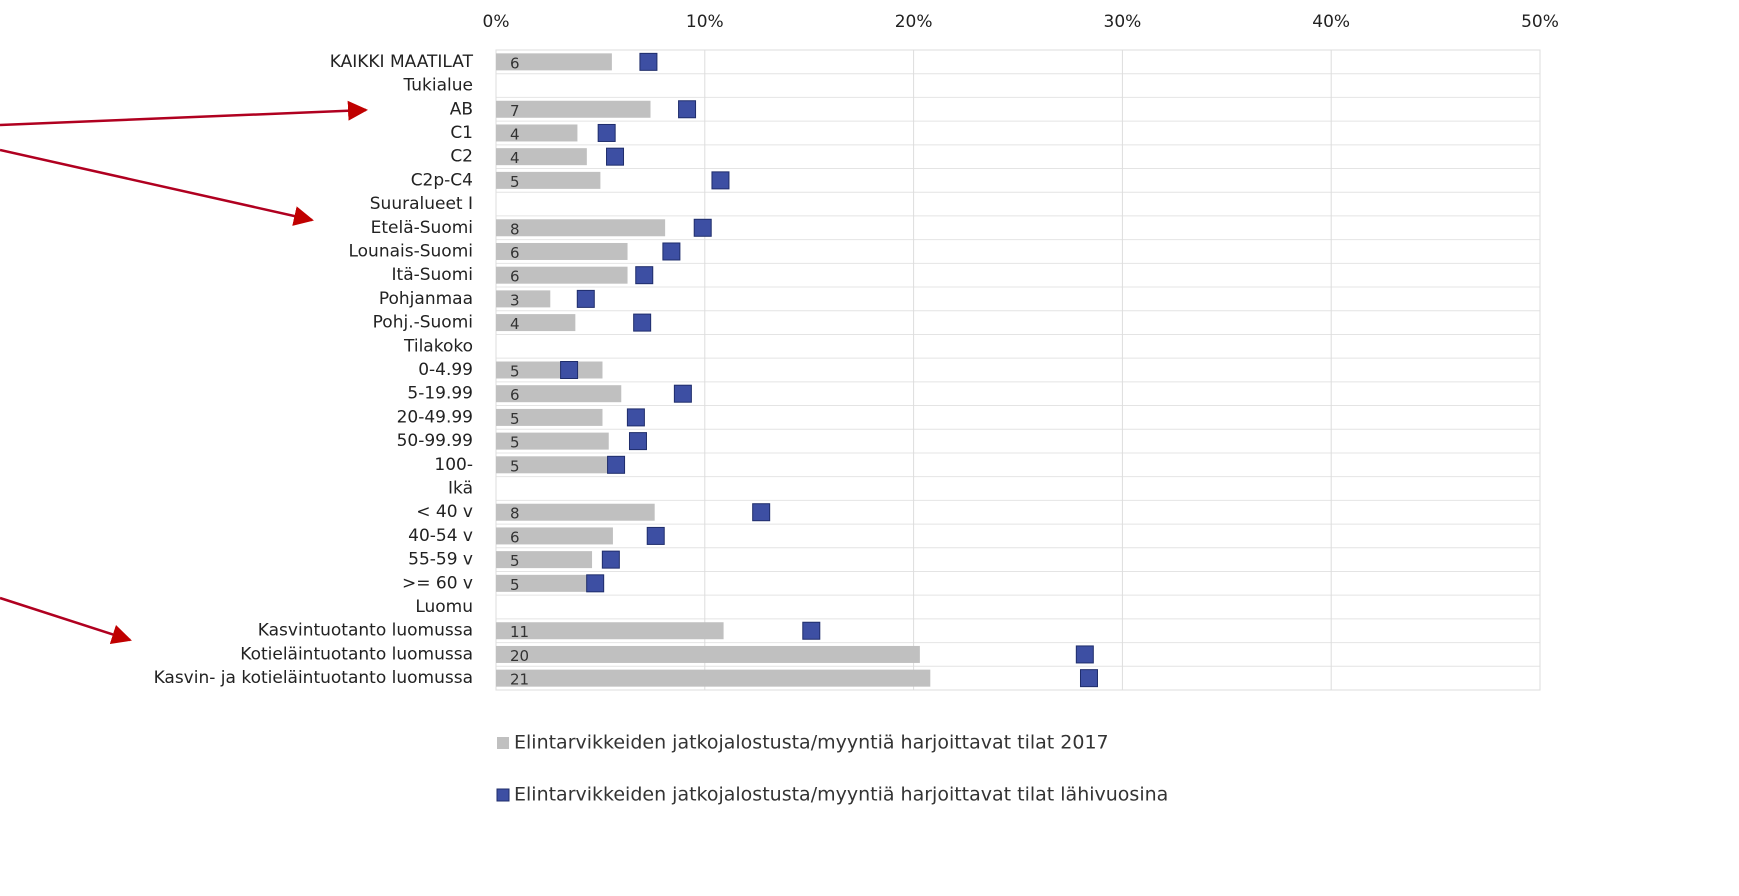 The width and height of the screenshot is (1739, 896). I want to click on y-tick-label: 50-99.99, so click(435, 441).